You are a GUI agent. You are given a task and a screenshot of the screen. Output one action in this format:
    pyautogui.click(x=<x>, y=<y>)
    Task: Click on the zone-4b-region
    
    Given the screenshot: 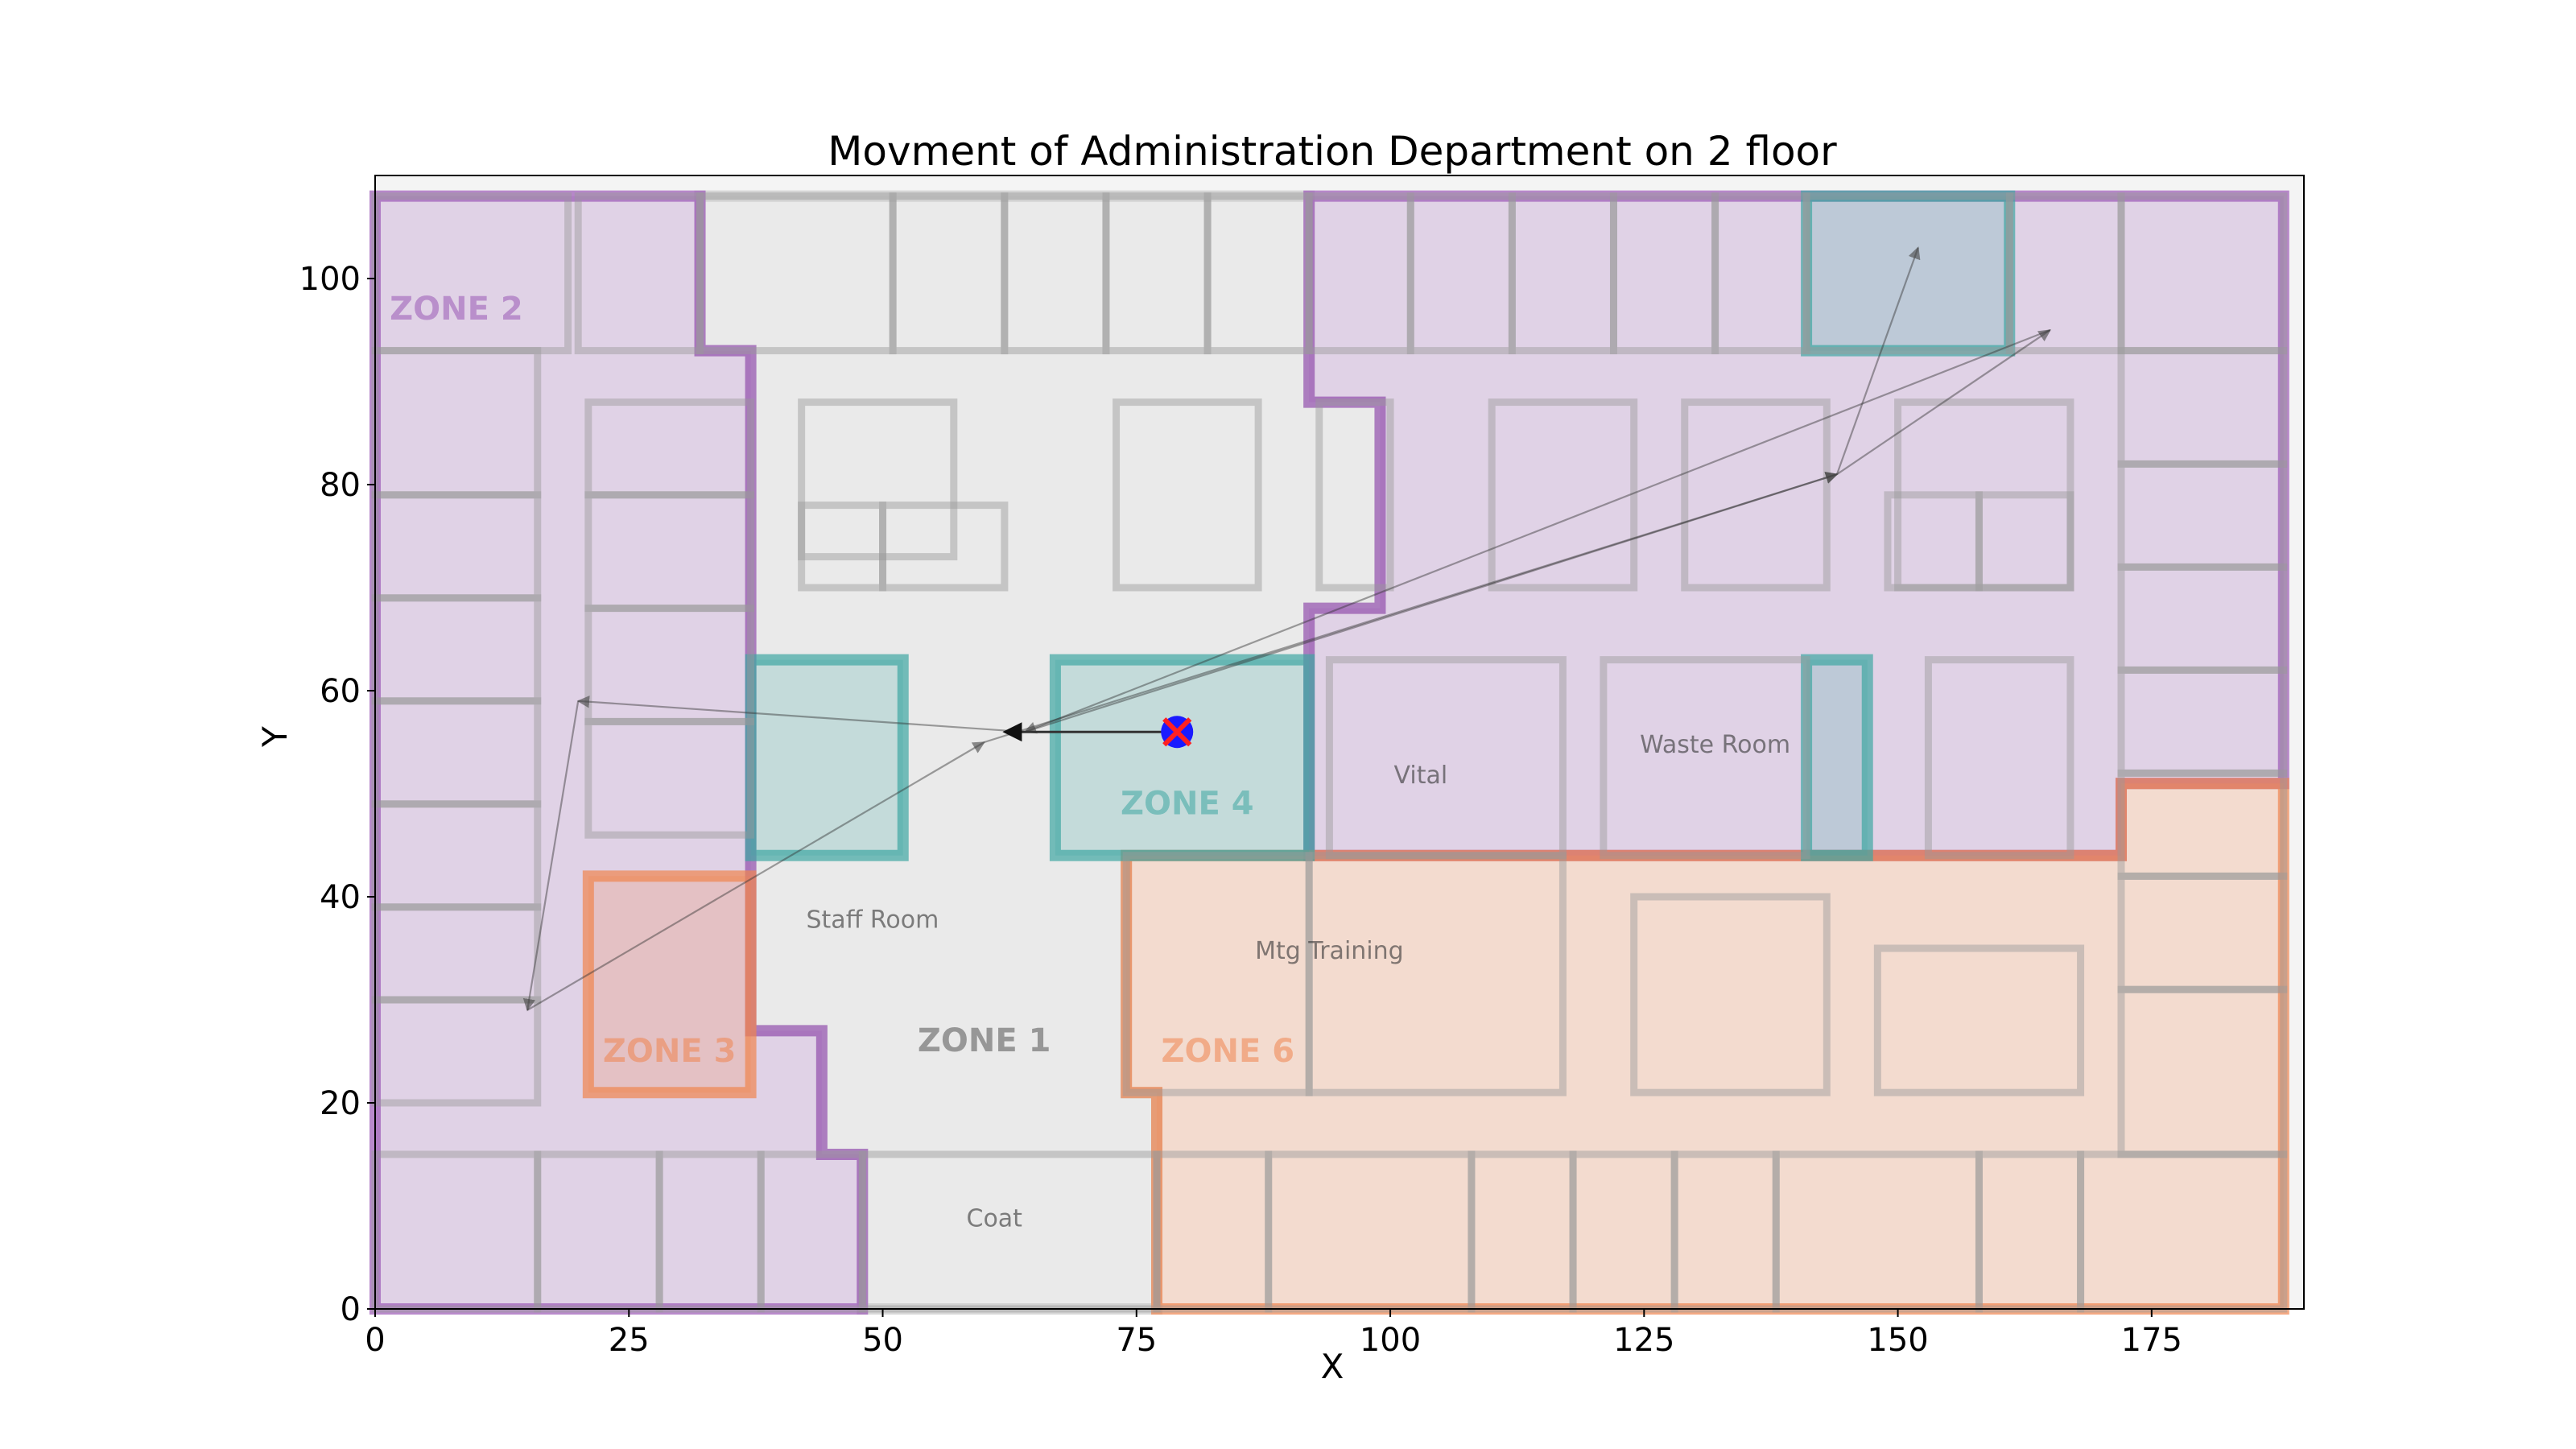 What is the action you would take?
    pyautogui.click(x=827, y=757)
    